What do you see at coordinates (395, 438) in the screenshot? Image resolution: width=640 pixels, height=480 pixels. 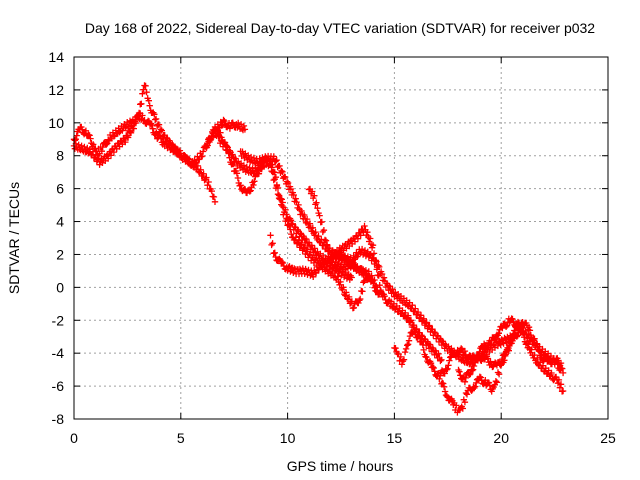 I see `x-tick-label: 15` at bounding box center [395, 438].